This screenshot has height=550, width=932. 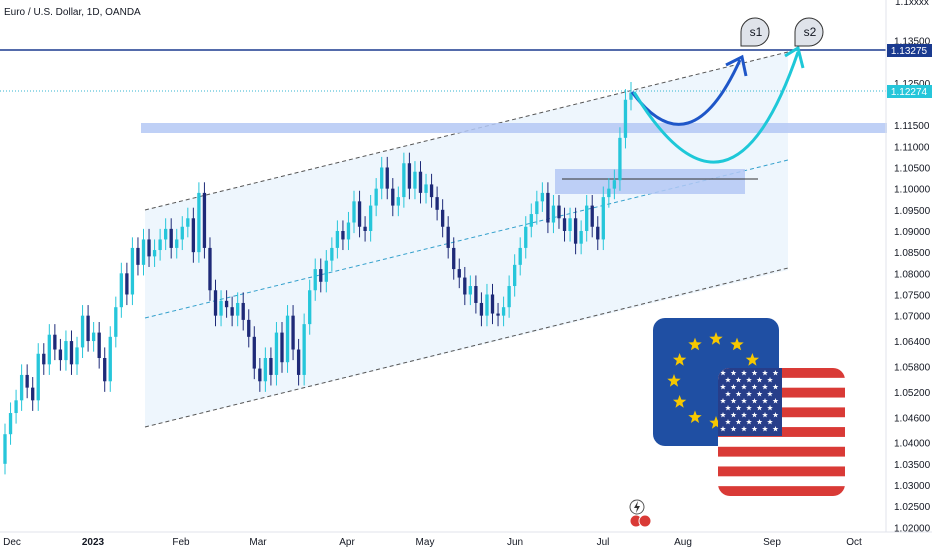 What do you see at coordinates (181, 542) in the screenshot?
I see `x-tick-label: Feb` at bounding box center [181, 542].